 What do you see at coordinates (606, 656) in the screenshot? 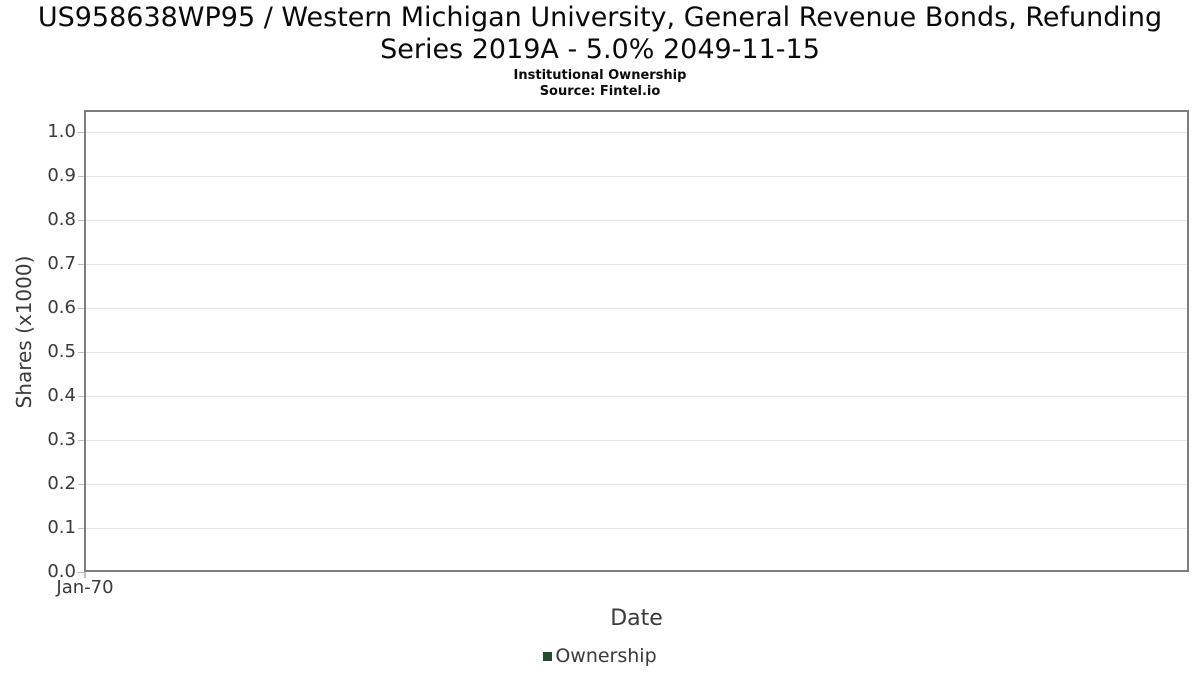
I see `legend-label-ownership: Ownership` at bounding box center [606, 656].